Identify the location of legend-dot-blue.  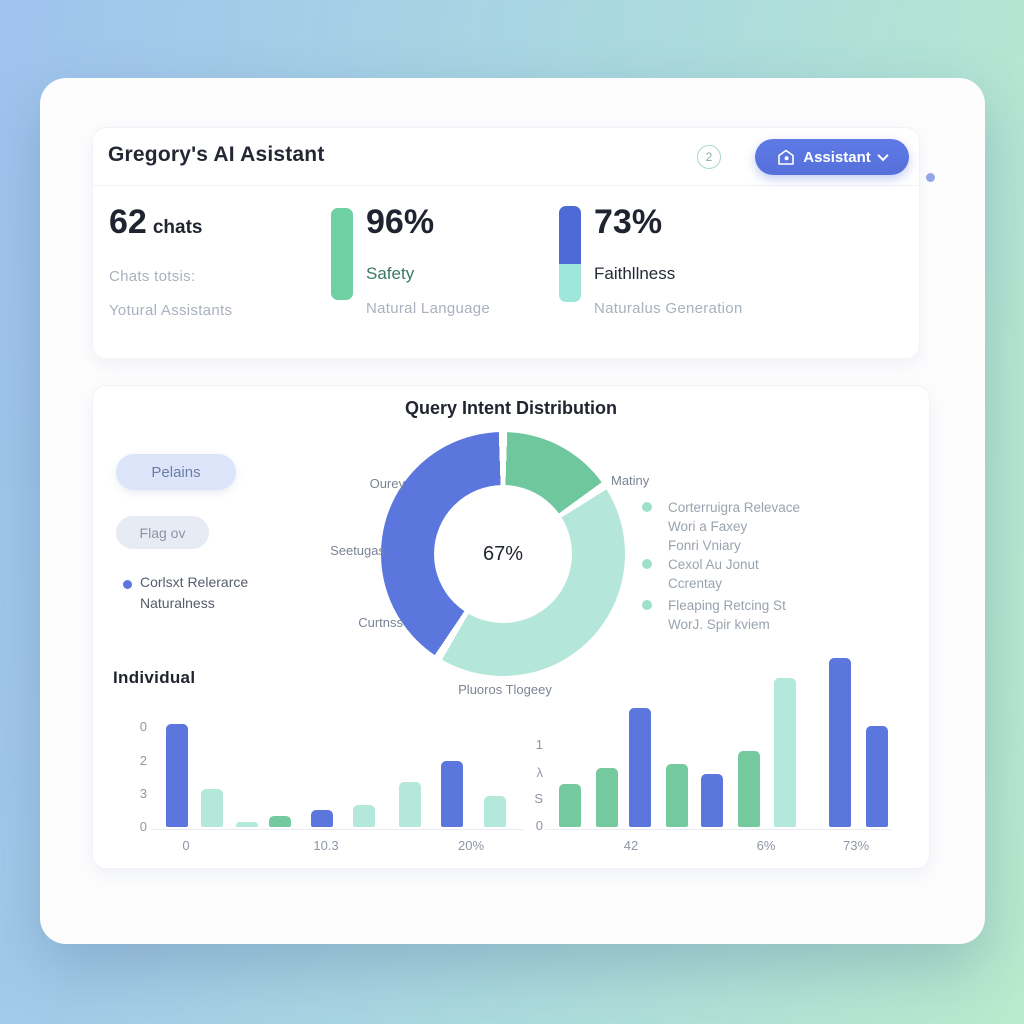
(127, 584).